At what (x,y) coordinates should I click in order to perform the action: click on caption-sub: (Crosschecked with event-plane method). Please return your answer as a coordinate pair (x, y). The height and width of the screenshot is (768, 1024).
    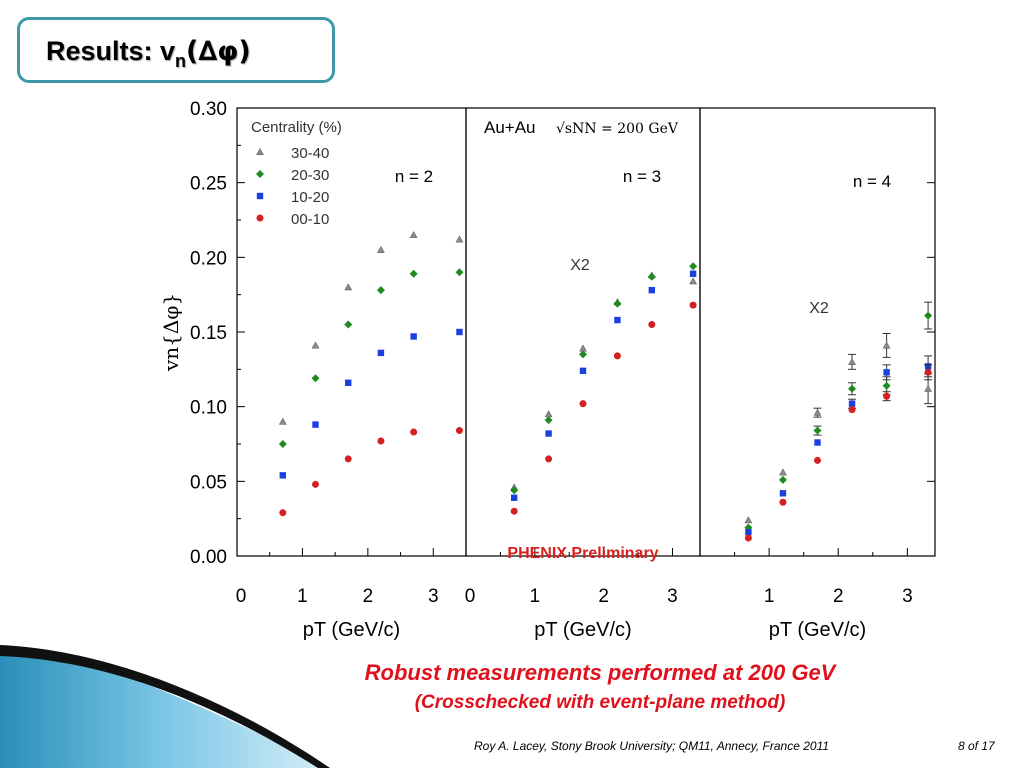
    Looking at the image, I should click on (600, 702).